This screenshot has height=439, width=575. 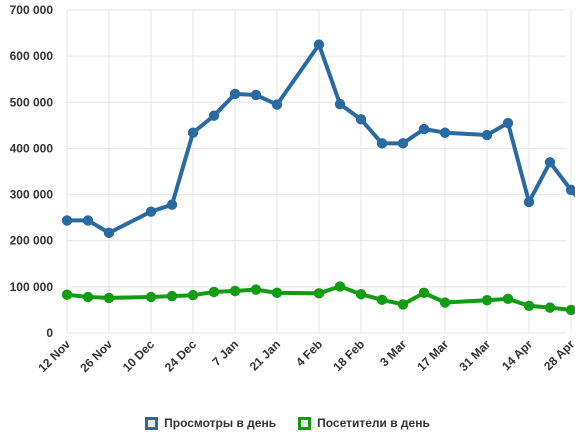 I want to click on y-tick-label: 500 000, so click(x=32, y=102).